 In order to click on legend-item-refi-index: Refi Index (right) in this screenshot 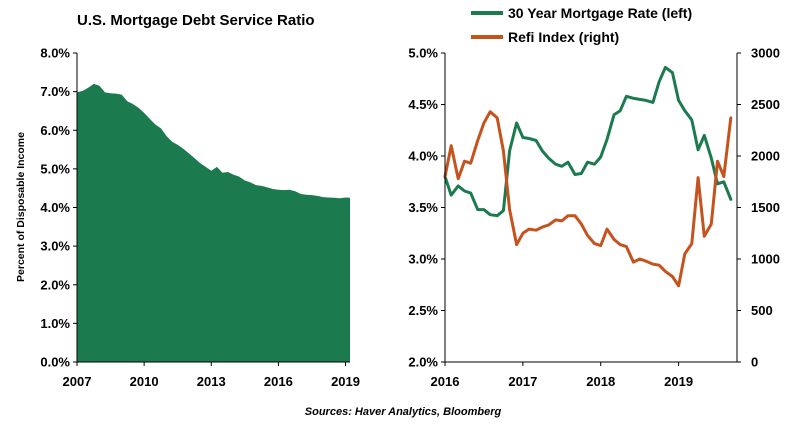, I will do `click(545, 37)`.